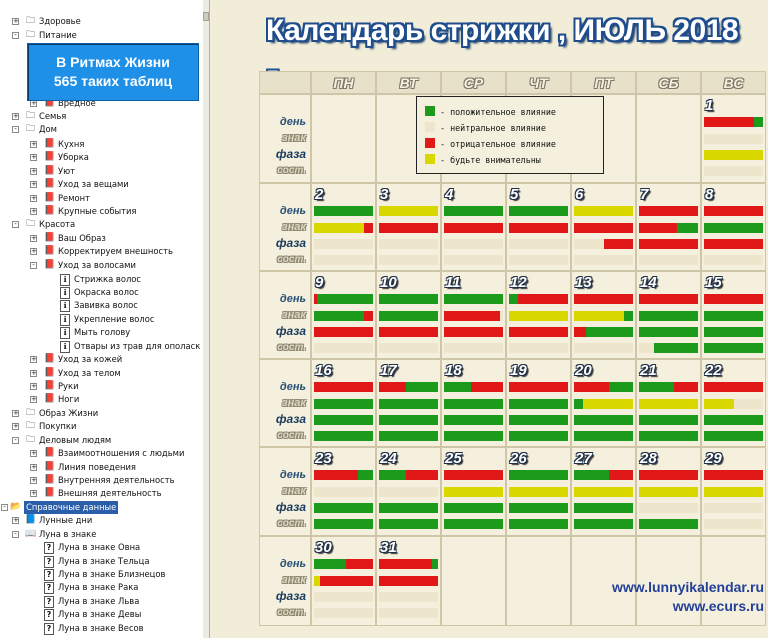  What do you see at coordinates (101, 198) in the screenshot?
I see `tree-item: + 📕 Ремонт` at bounding box center [101, 198].